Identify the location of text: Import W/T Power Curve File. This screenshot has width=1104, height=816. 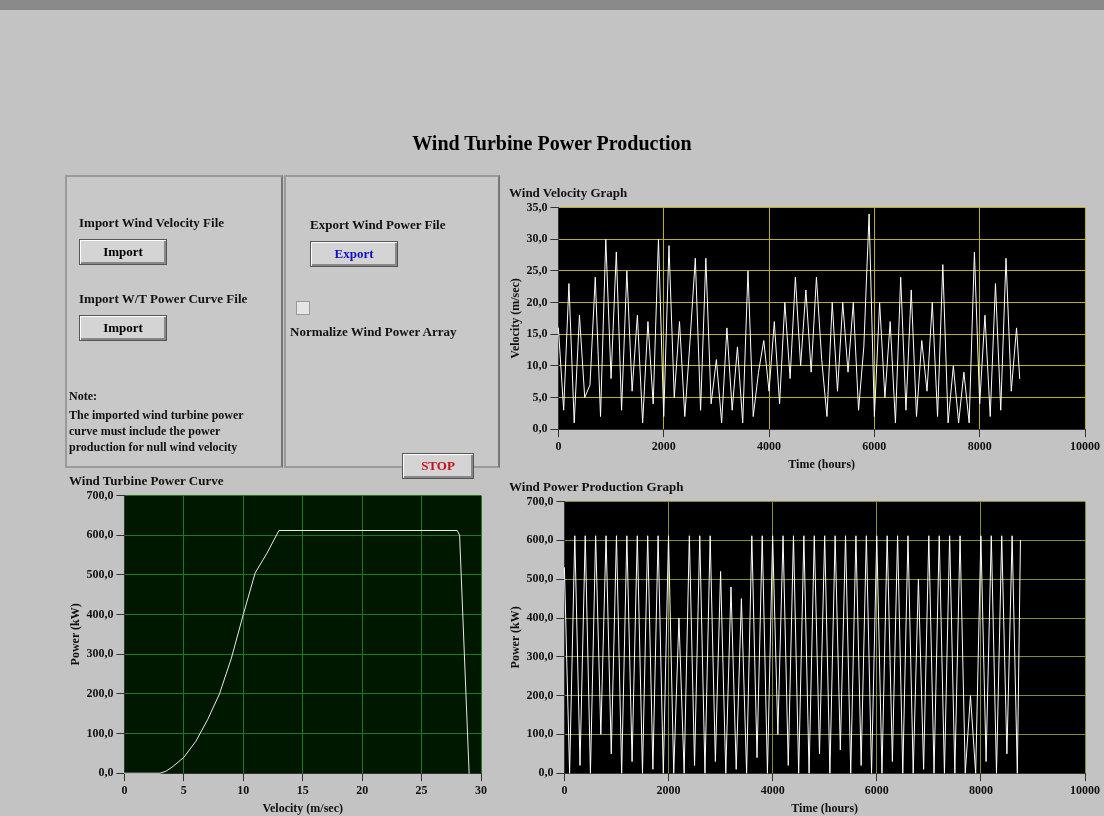
(163, 299).